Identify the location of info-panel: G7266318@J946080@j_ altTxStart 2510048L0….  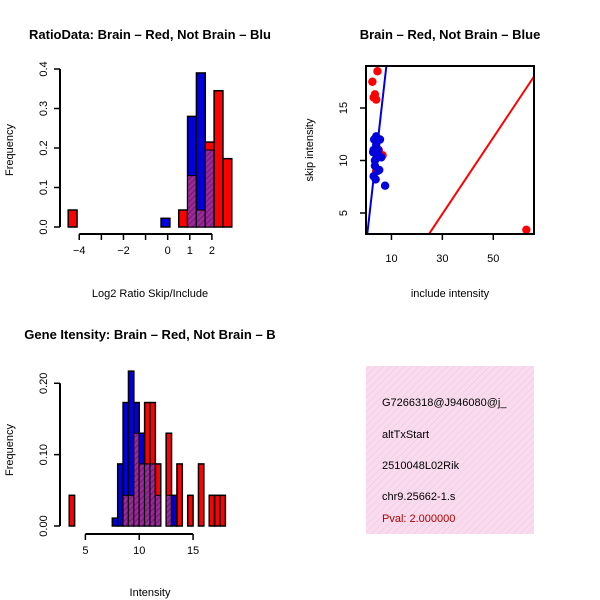
(450, 450).